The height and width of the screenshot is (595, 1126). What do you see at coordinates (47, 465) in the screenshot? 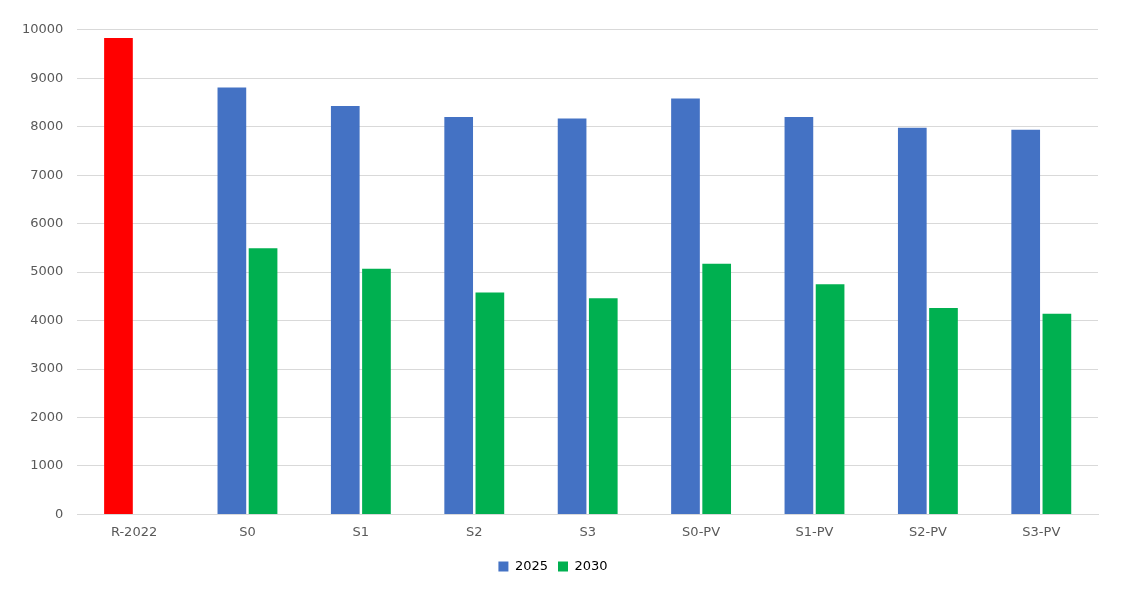
I see `y-tick-label: 1000` at bounding box center [47, 465].